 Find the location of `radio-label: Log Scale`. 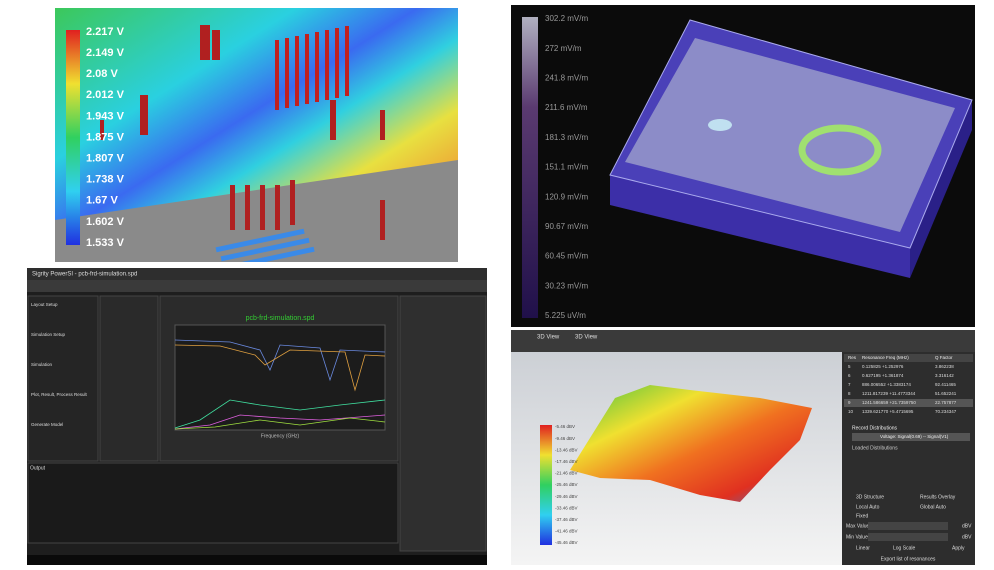

radio-label: Log Scale is located at coordinates (904, 548).